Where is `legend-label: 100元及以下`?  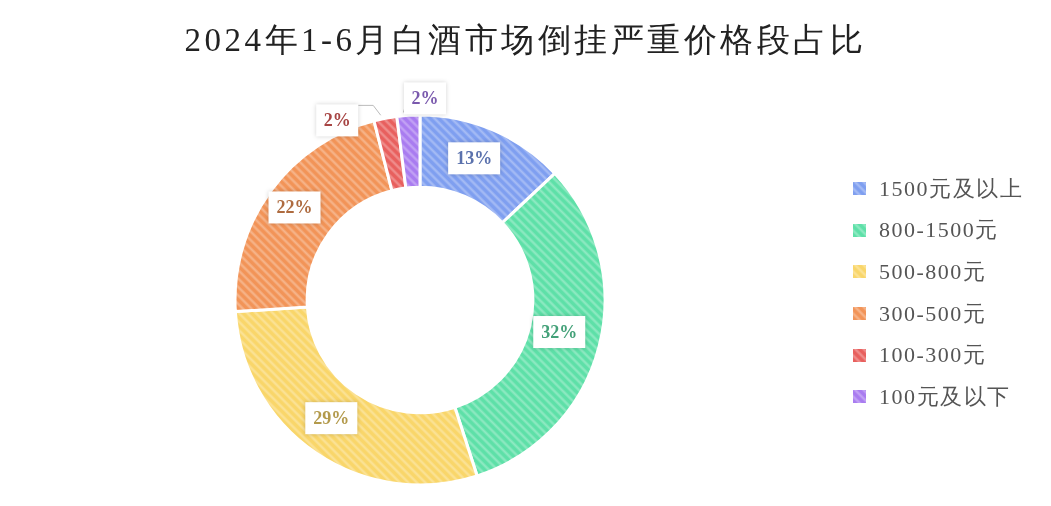 legend-label: 100元及以下 is located at coordinates (945, 396).